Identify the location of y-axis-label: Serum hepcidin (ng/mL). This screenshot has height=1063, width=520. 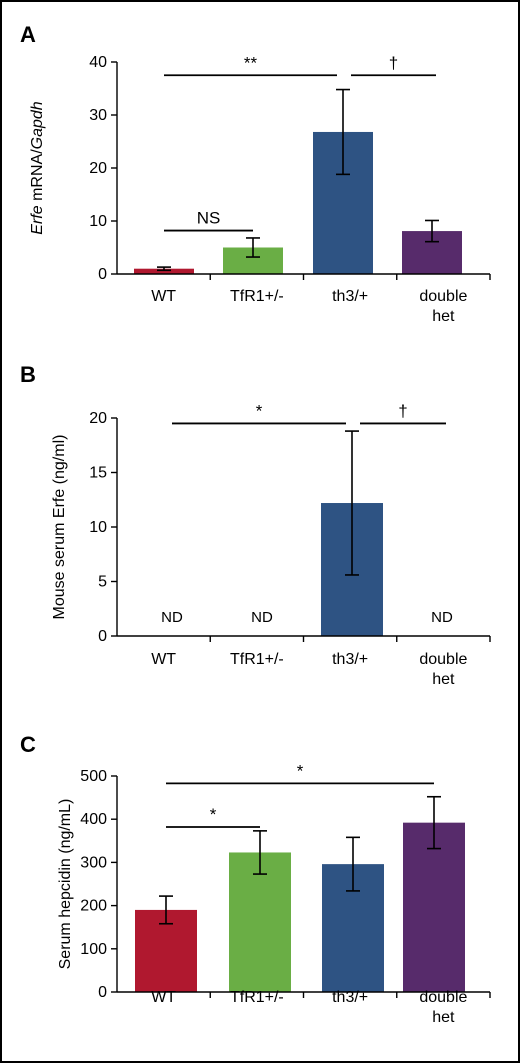
(65, 884).